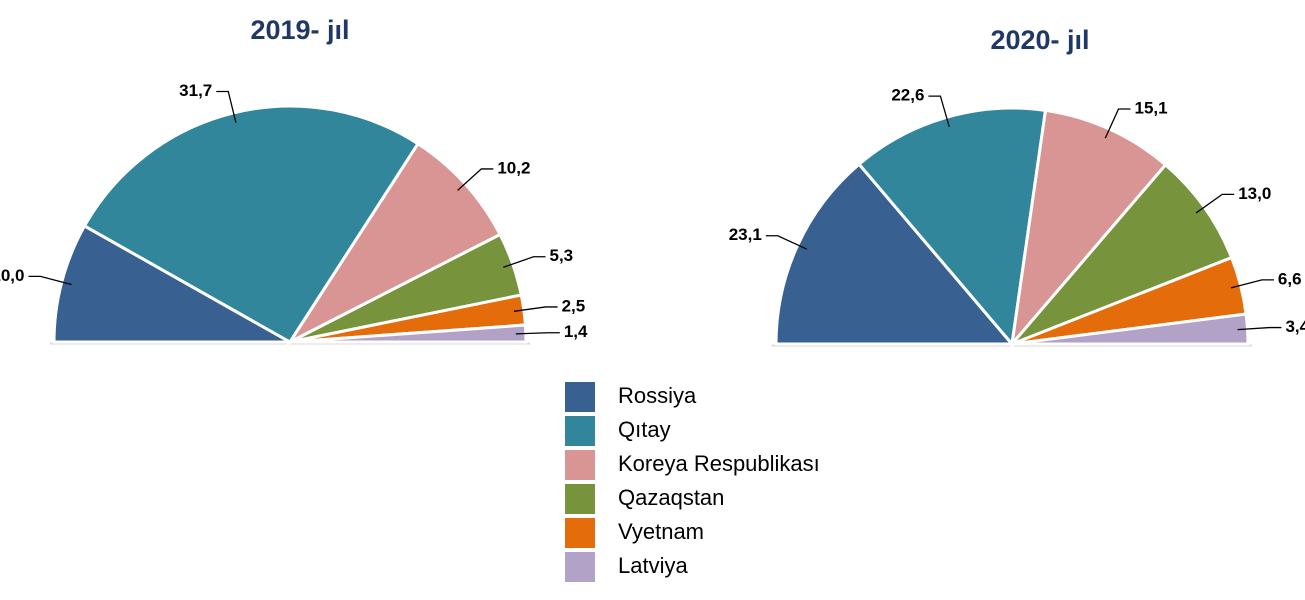 This screenshot has width=1305, height=600. I want to click on value-label: 10,0, so click(12, 275).